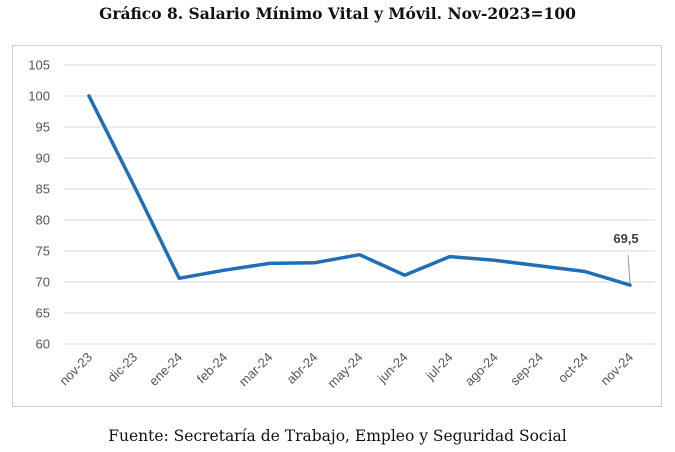 The image size is (675, 452). Describe the element at coordinates (573, 368) in the screenshot. I see `x-tick-label: oct-24` at that location.